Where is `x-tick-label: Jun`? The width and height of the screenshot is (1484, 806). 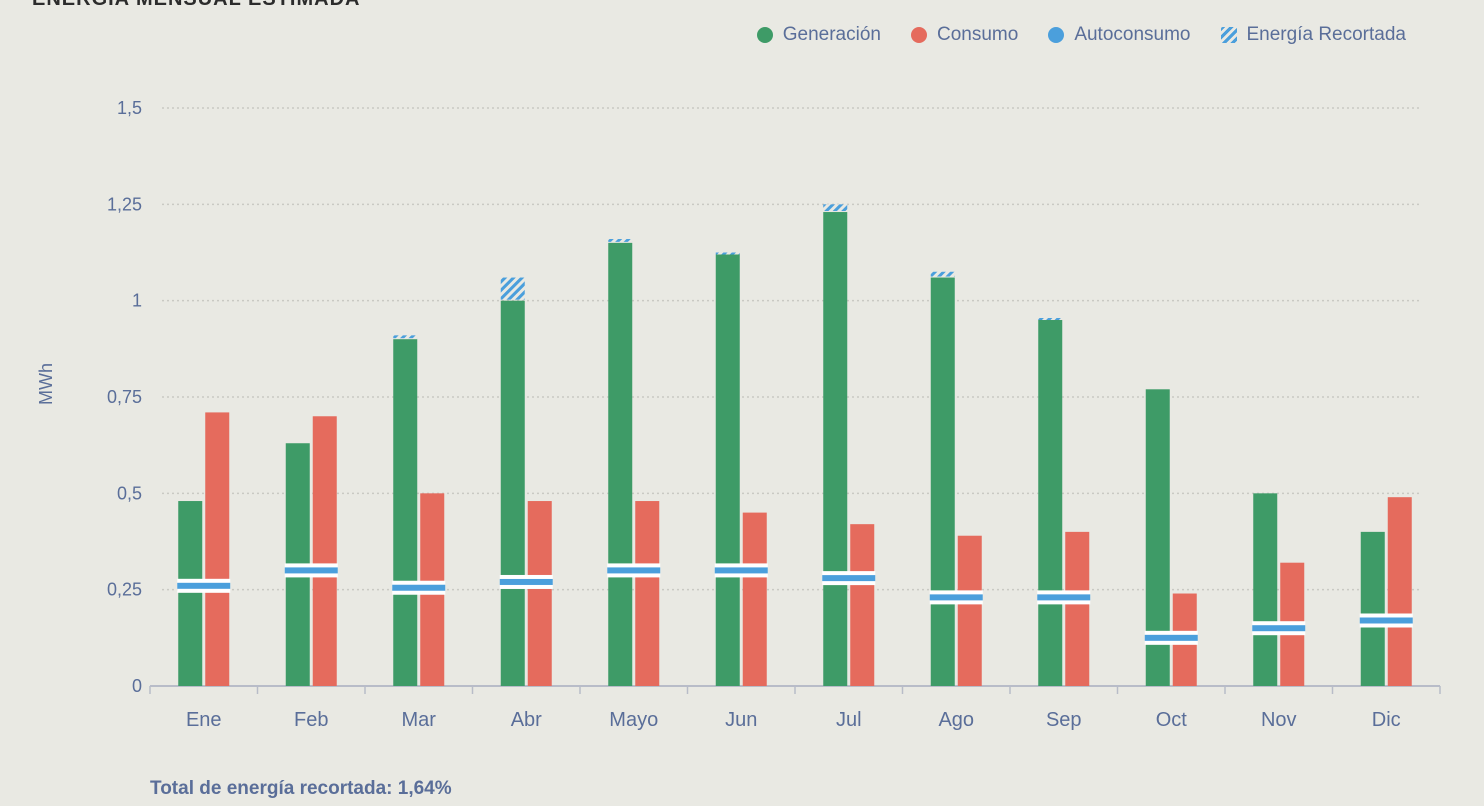
x-tick-label: Jun is located at coordinates (741, 720).